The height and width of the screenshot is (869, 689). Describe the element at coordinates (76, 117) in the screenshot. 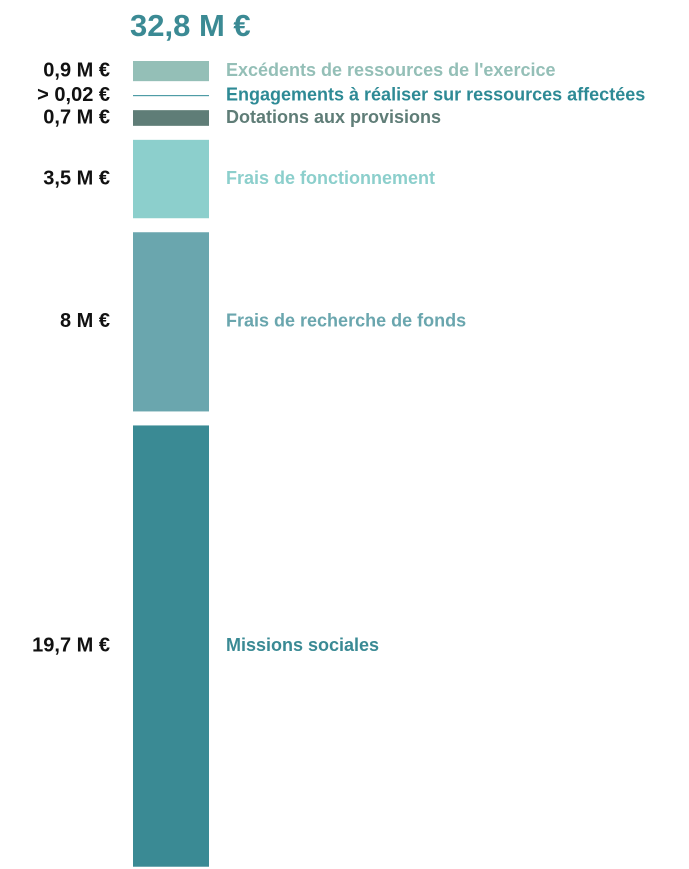

I see `value-label: 0,7 M €` at that location.